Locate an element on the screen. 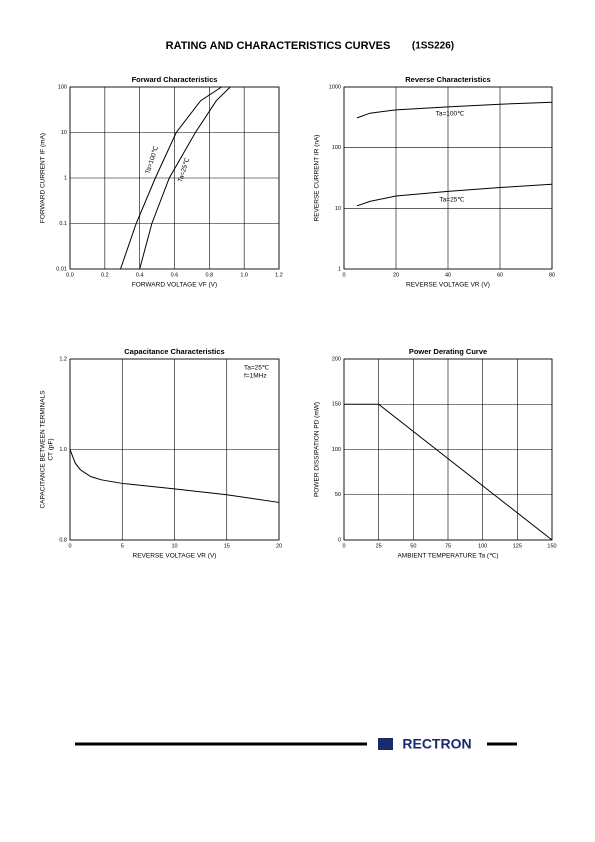  x-tick-label: 40 is located at coordinates (448, 275).